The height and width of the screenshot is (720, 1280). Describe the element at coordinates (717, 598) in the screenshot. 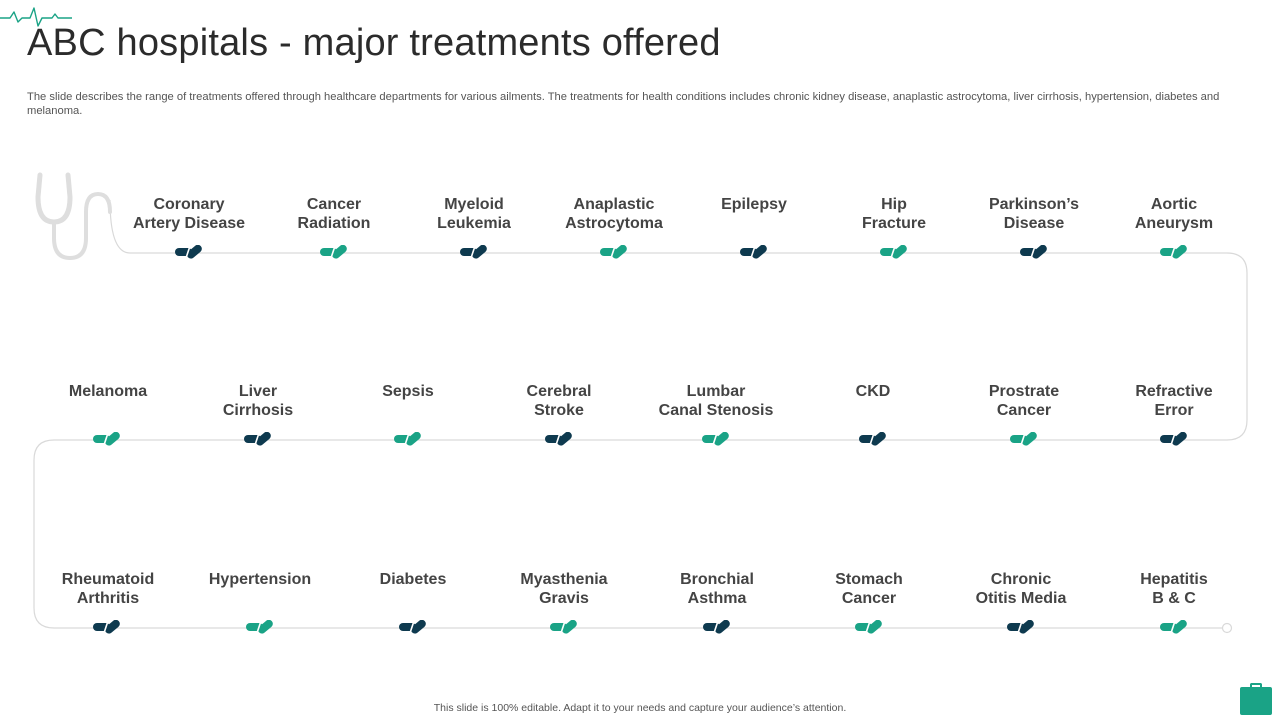

I see `treatment-label: Asthma` at that location.